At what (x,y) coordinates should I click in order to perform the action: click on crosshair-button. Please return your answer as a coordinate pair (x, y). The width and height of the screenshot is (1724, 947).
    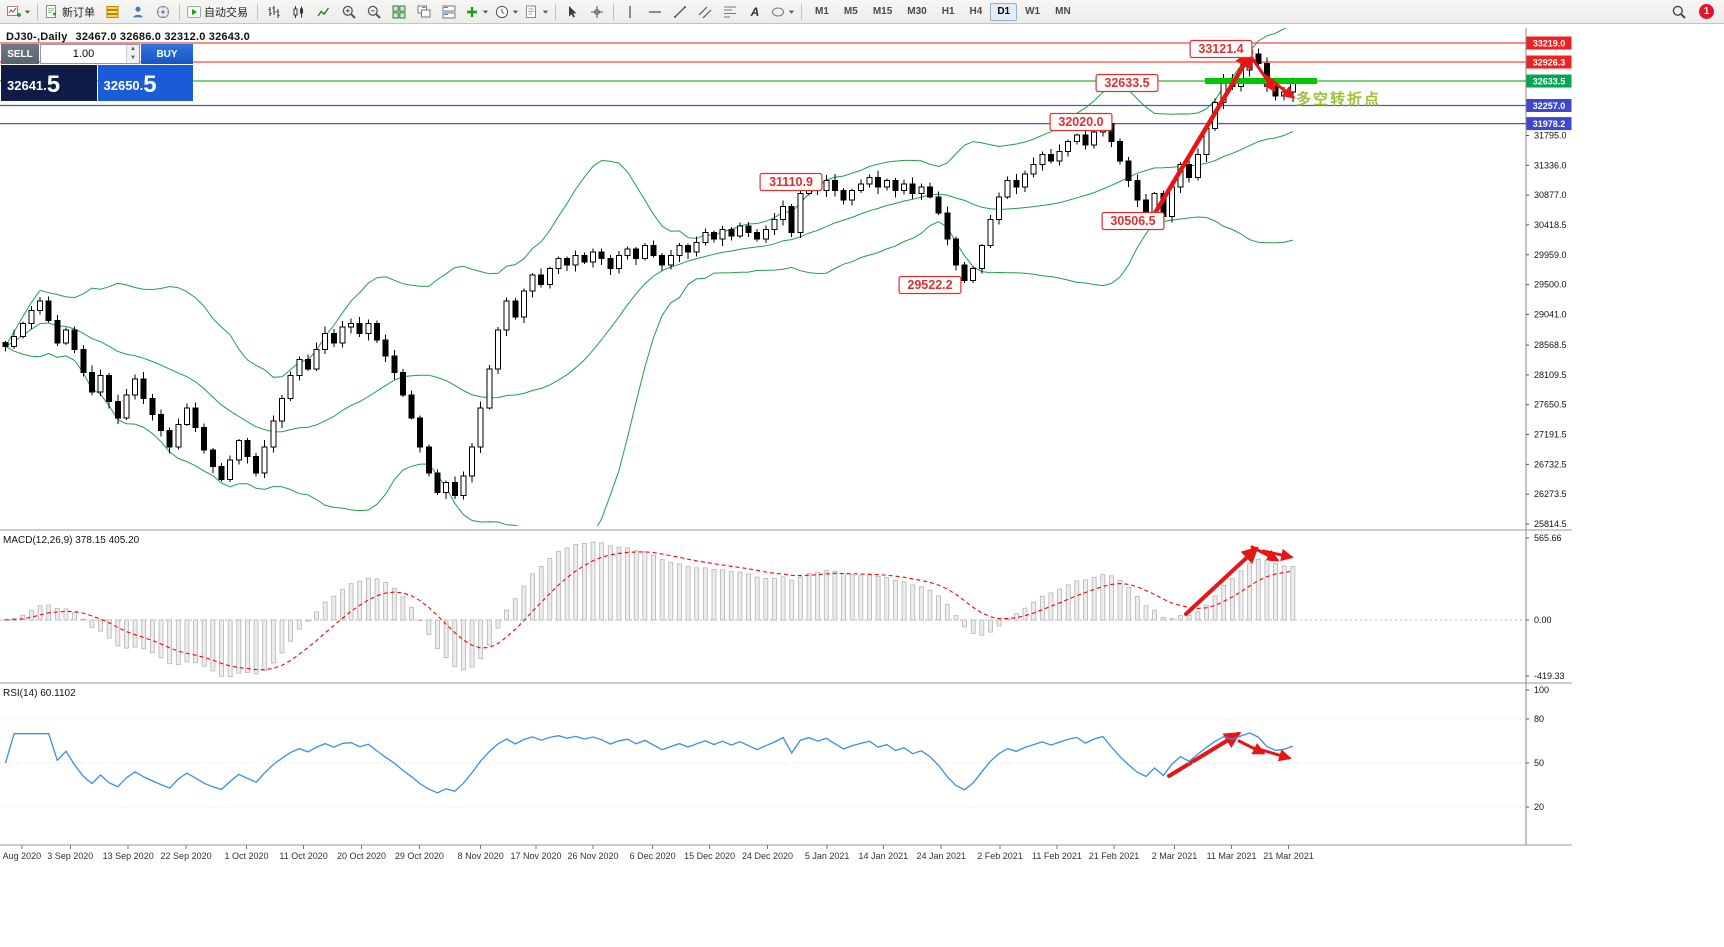
    Looking at the image, I should click on (597, 12).